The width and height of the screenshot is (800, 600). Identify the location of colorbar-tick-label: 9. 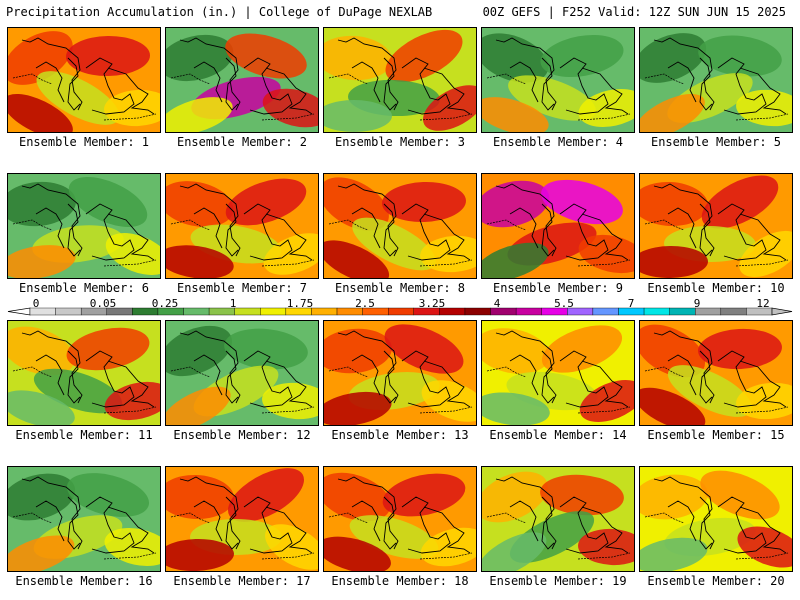
(697, 303).